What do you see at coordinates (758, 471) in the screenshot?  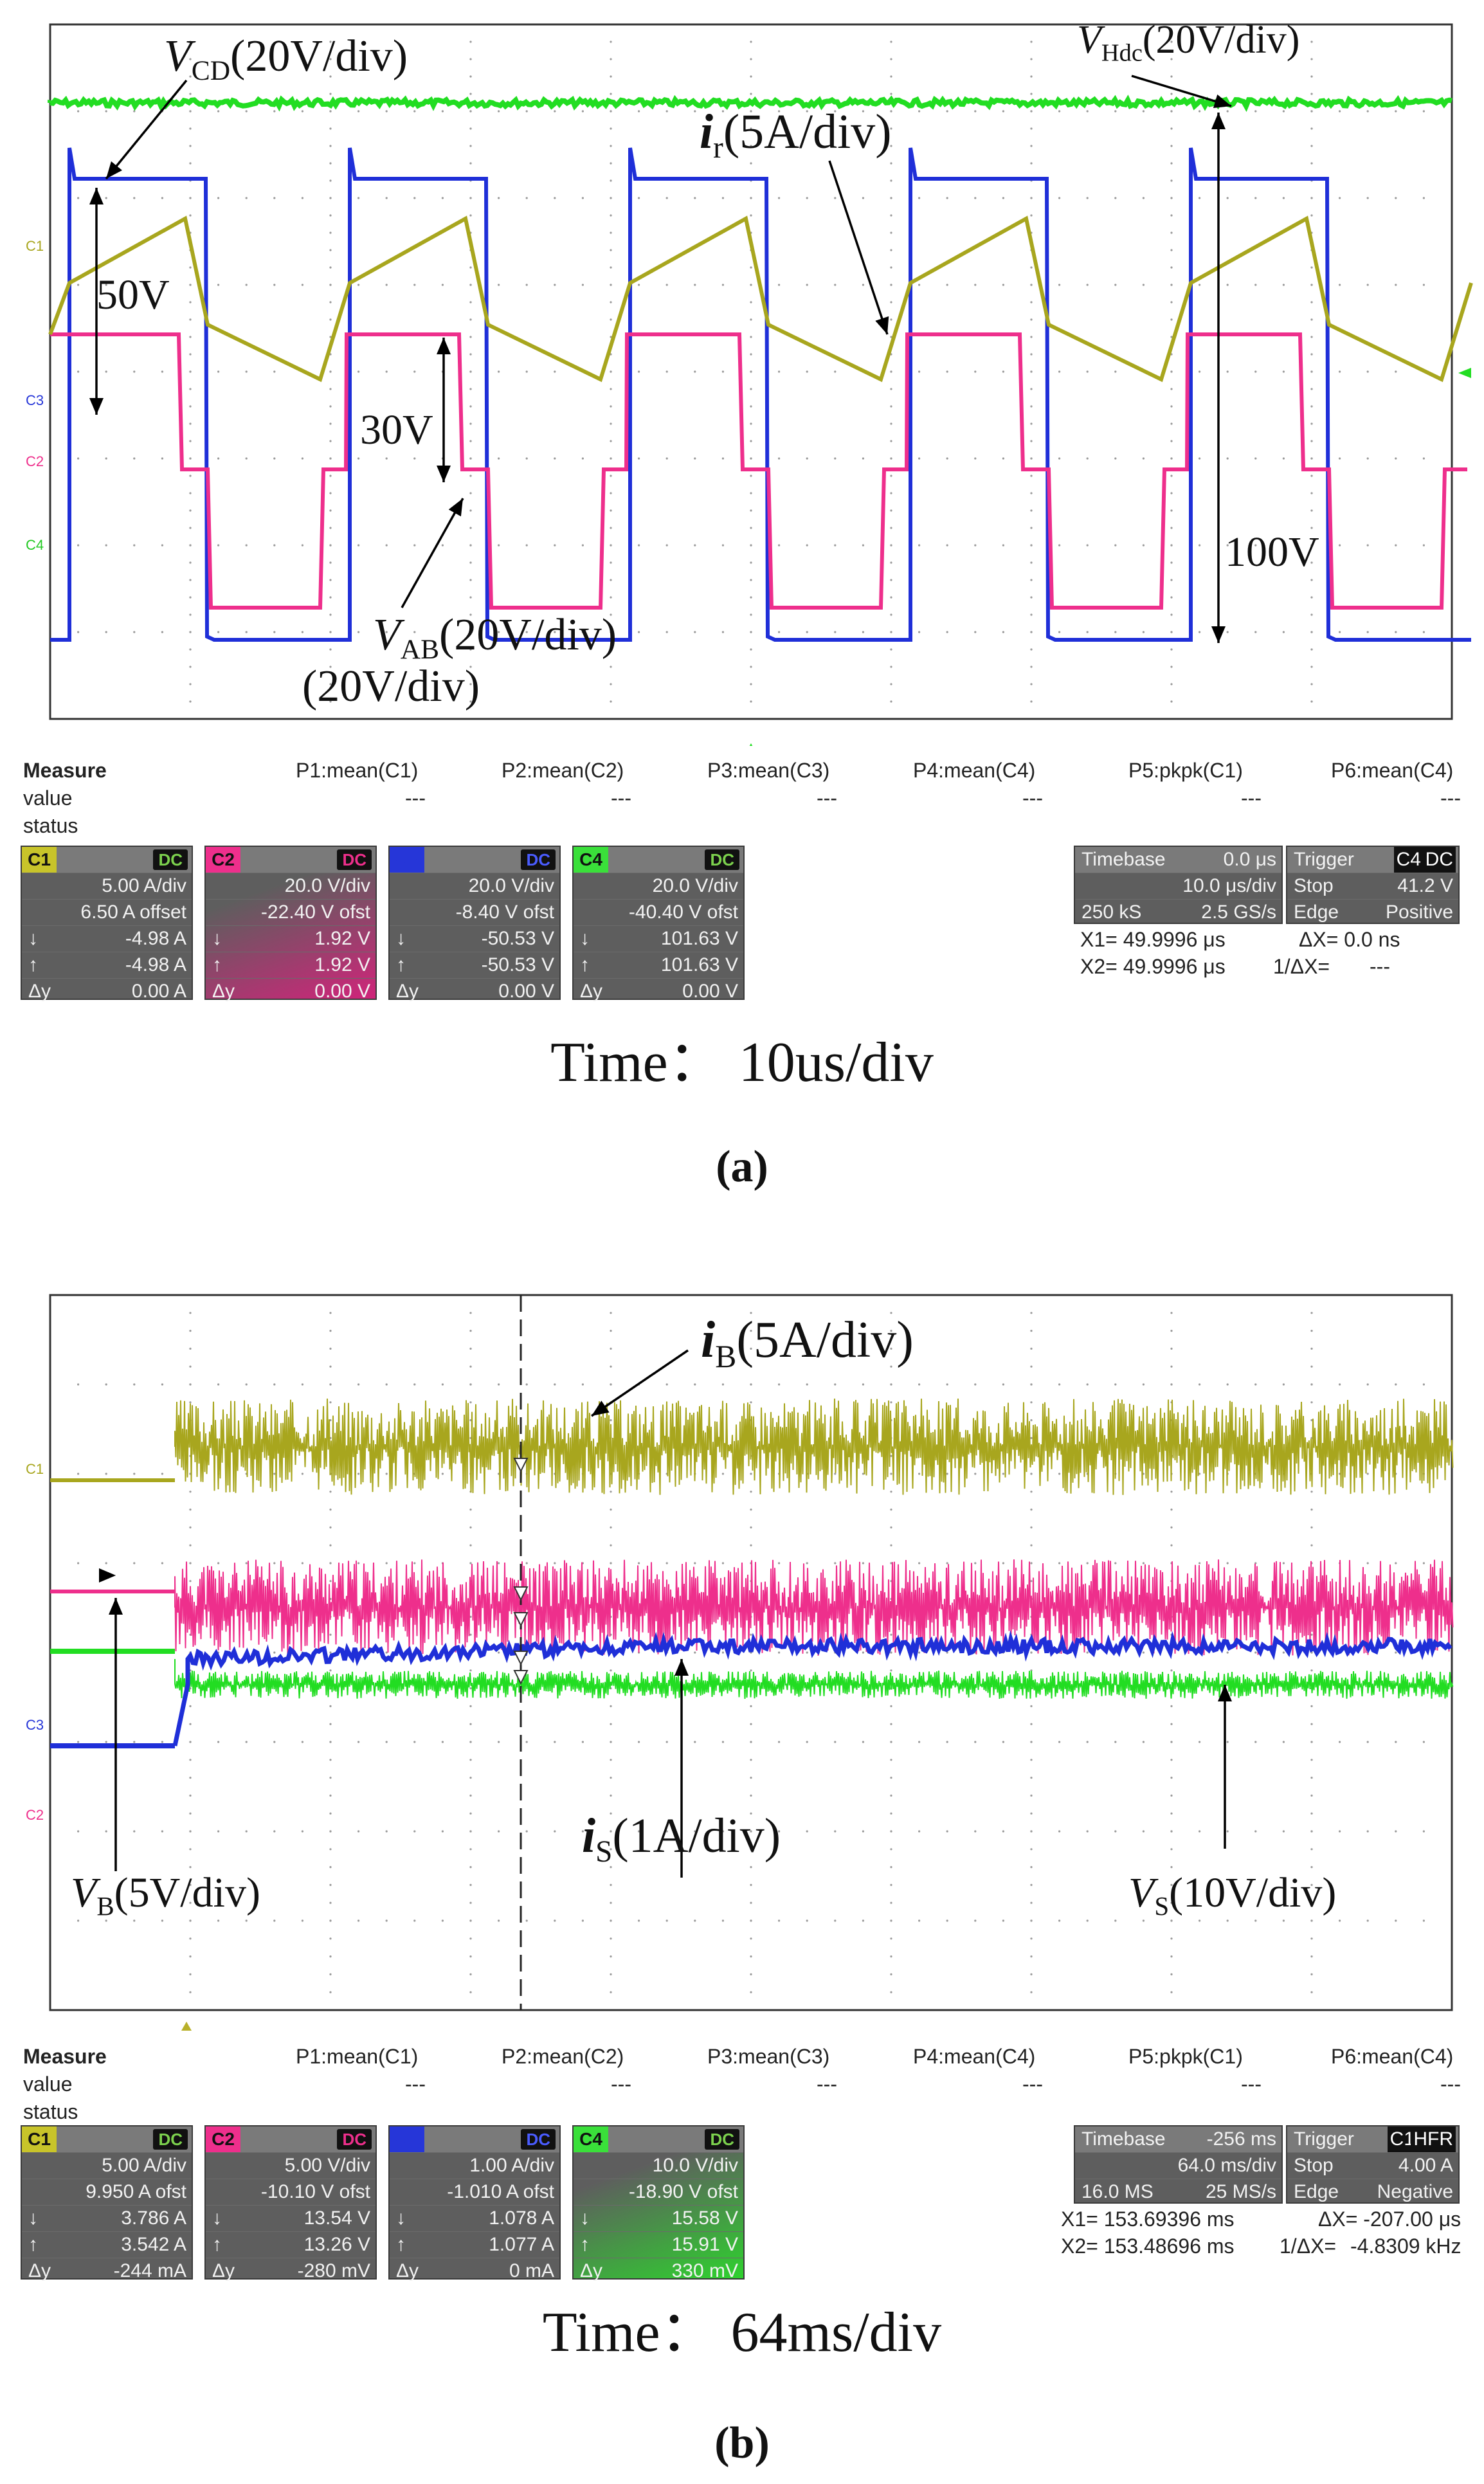 I see `series-vab` at bounding box center [758, 471].